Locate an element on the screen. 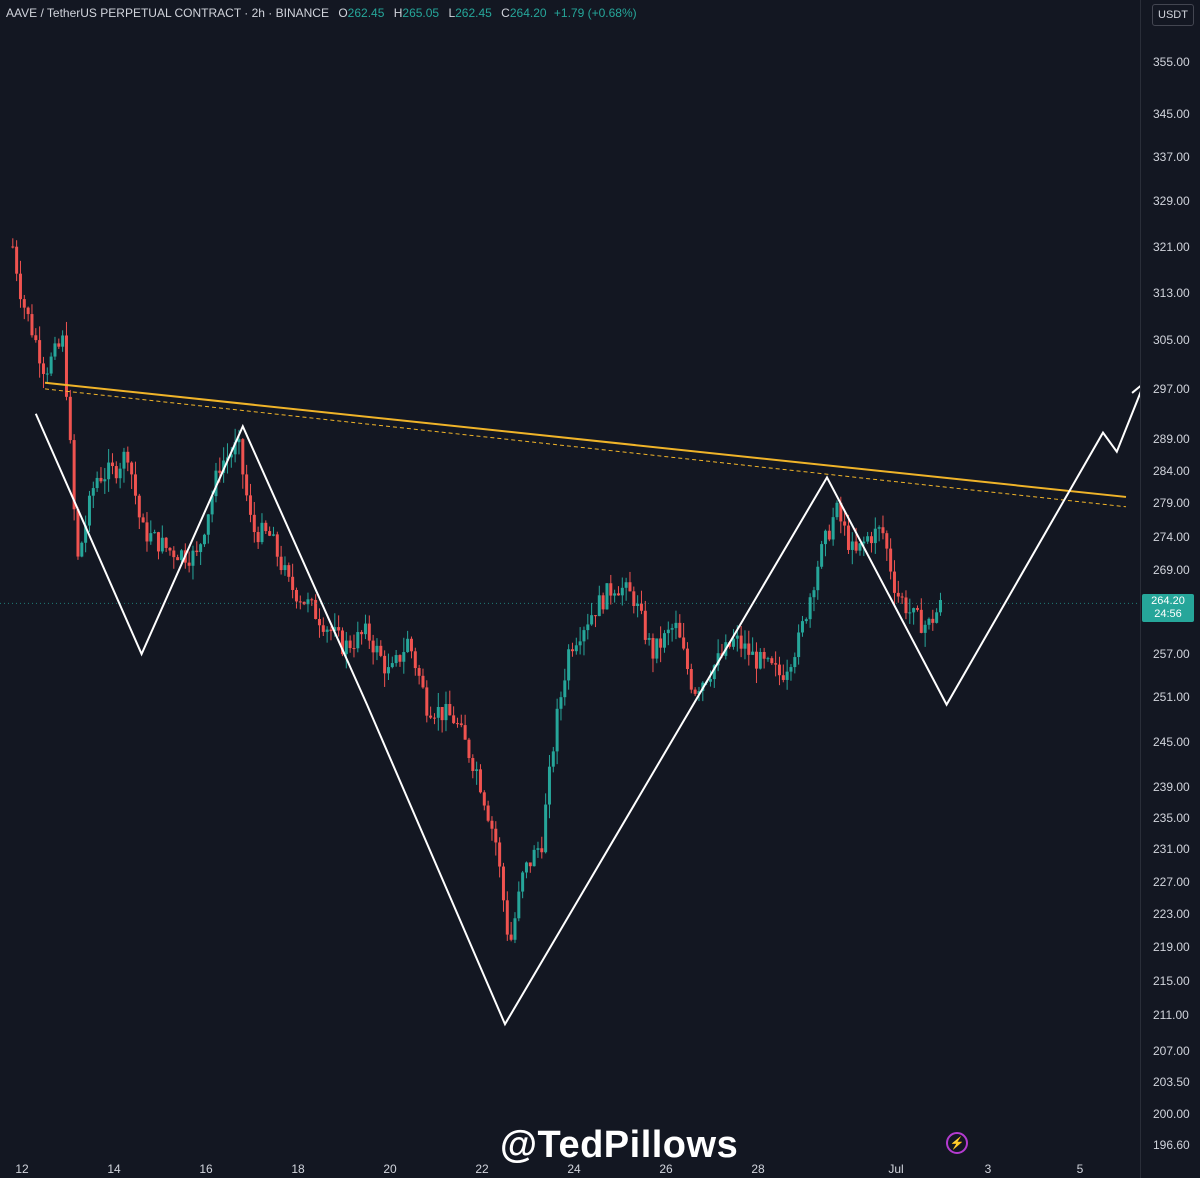 This screenshot has height=1178, width=1200. bolt-icon: ⚡ is located at coordinates (957, 1143).